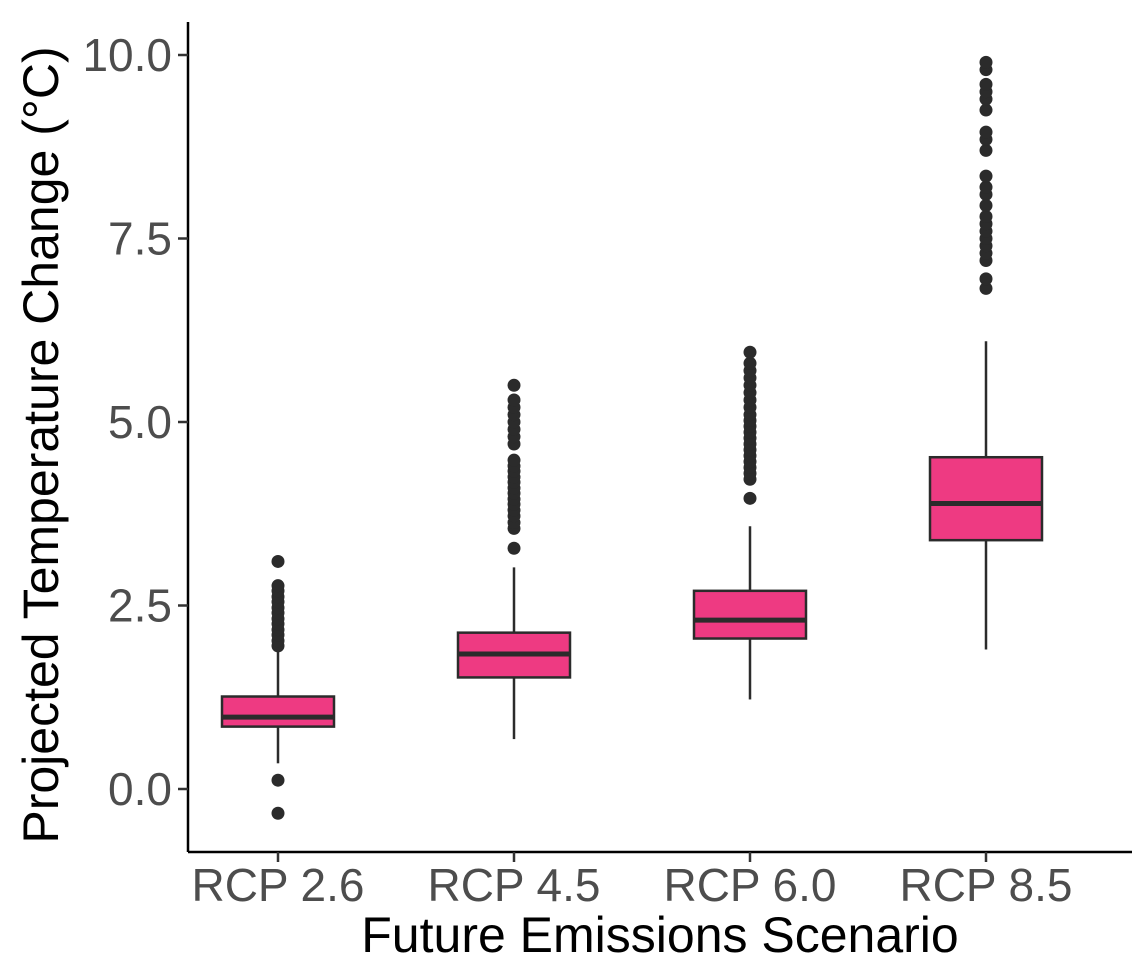 Image resolution: width=1132 pixels, height=962 pixels. I want to click on x-tick-label: RCP 8.5, so click(985, 885).